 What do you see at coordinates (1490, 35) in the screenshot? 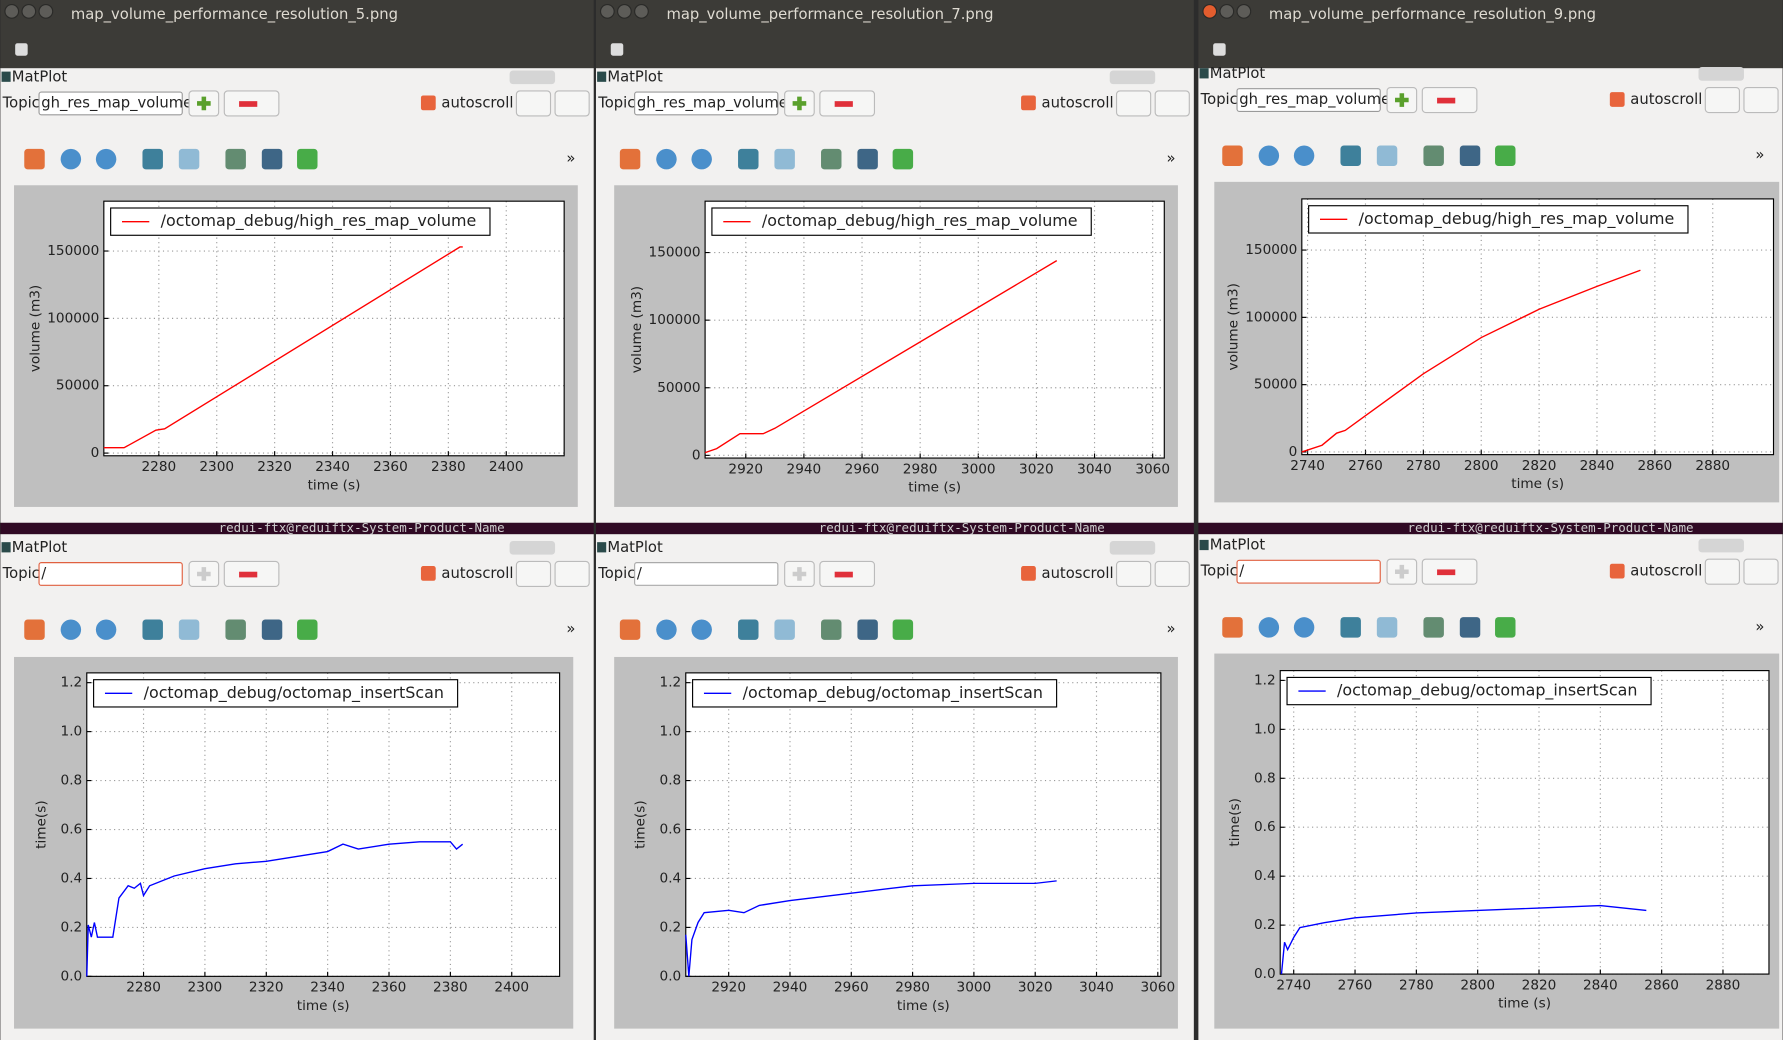
I see `title-bar` at bounding box center [1490, 35].